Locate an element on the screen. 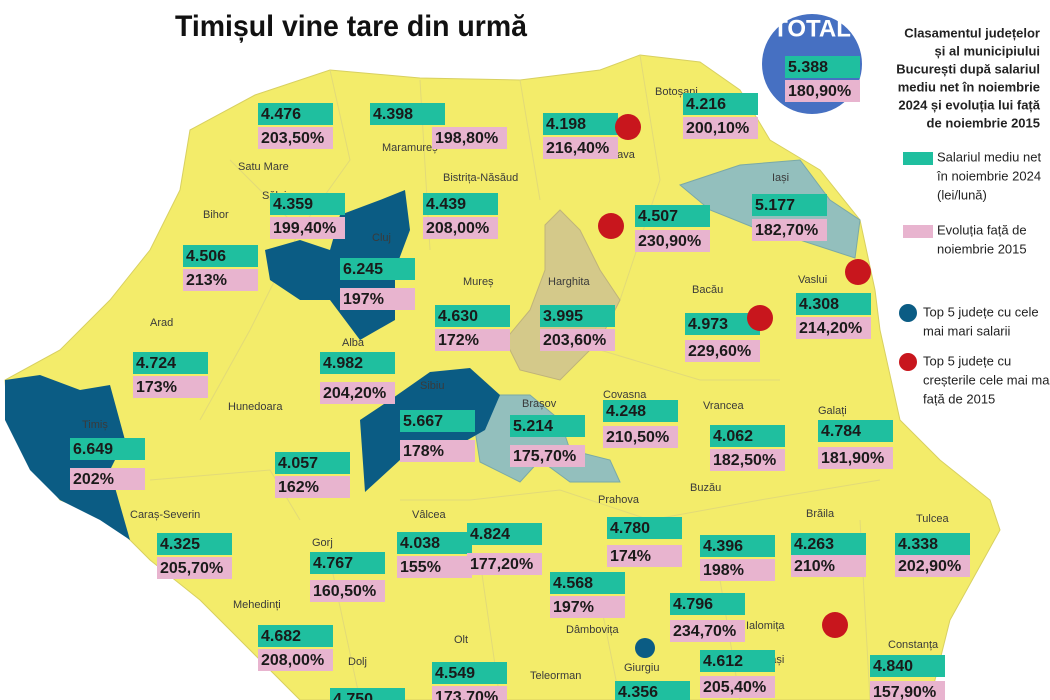 The height and width of the screenshot is (700, 1050). county-name: Sibiu is located at coordinates (432, 386).